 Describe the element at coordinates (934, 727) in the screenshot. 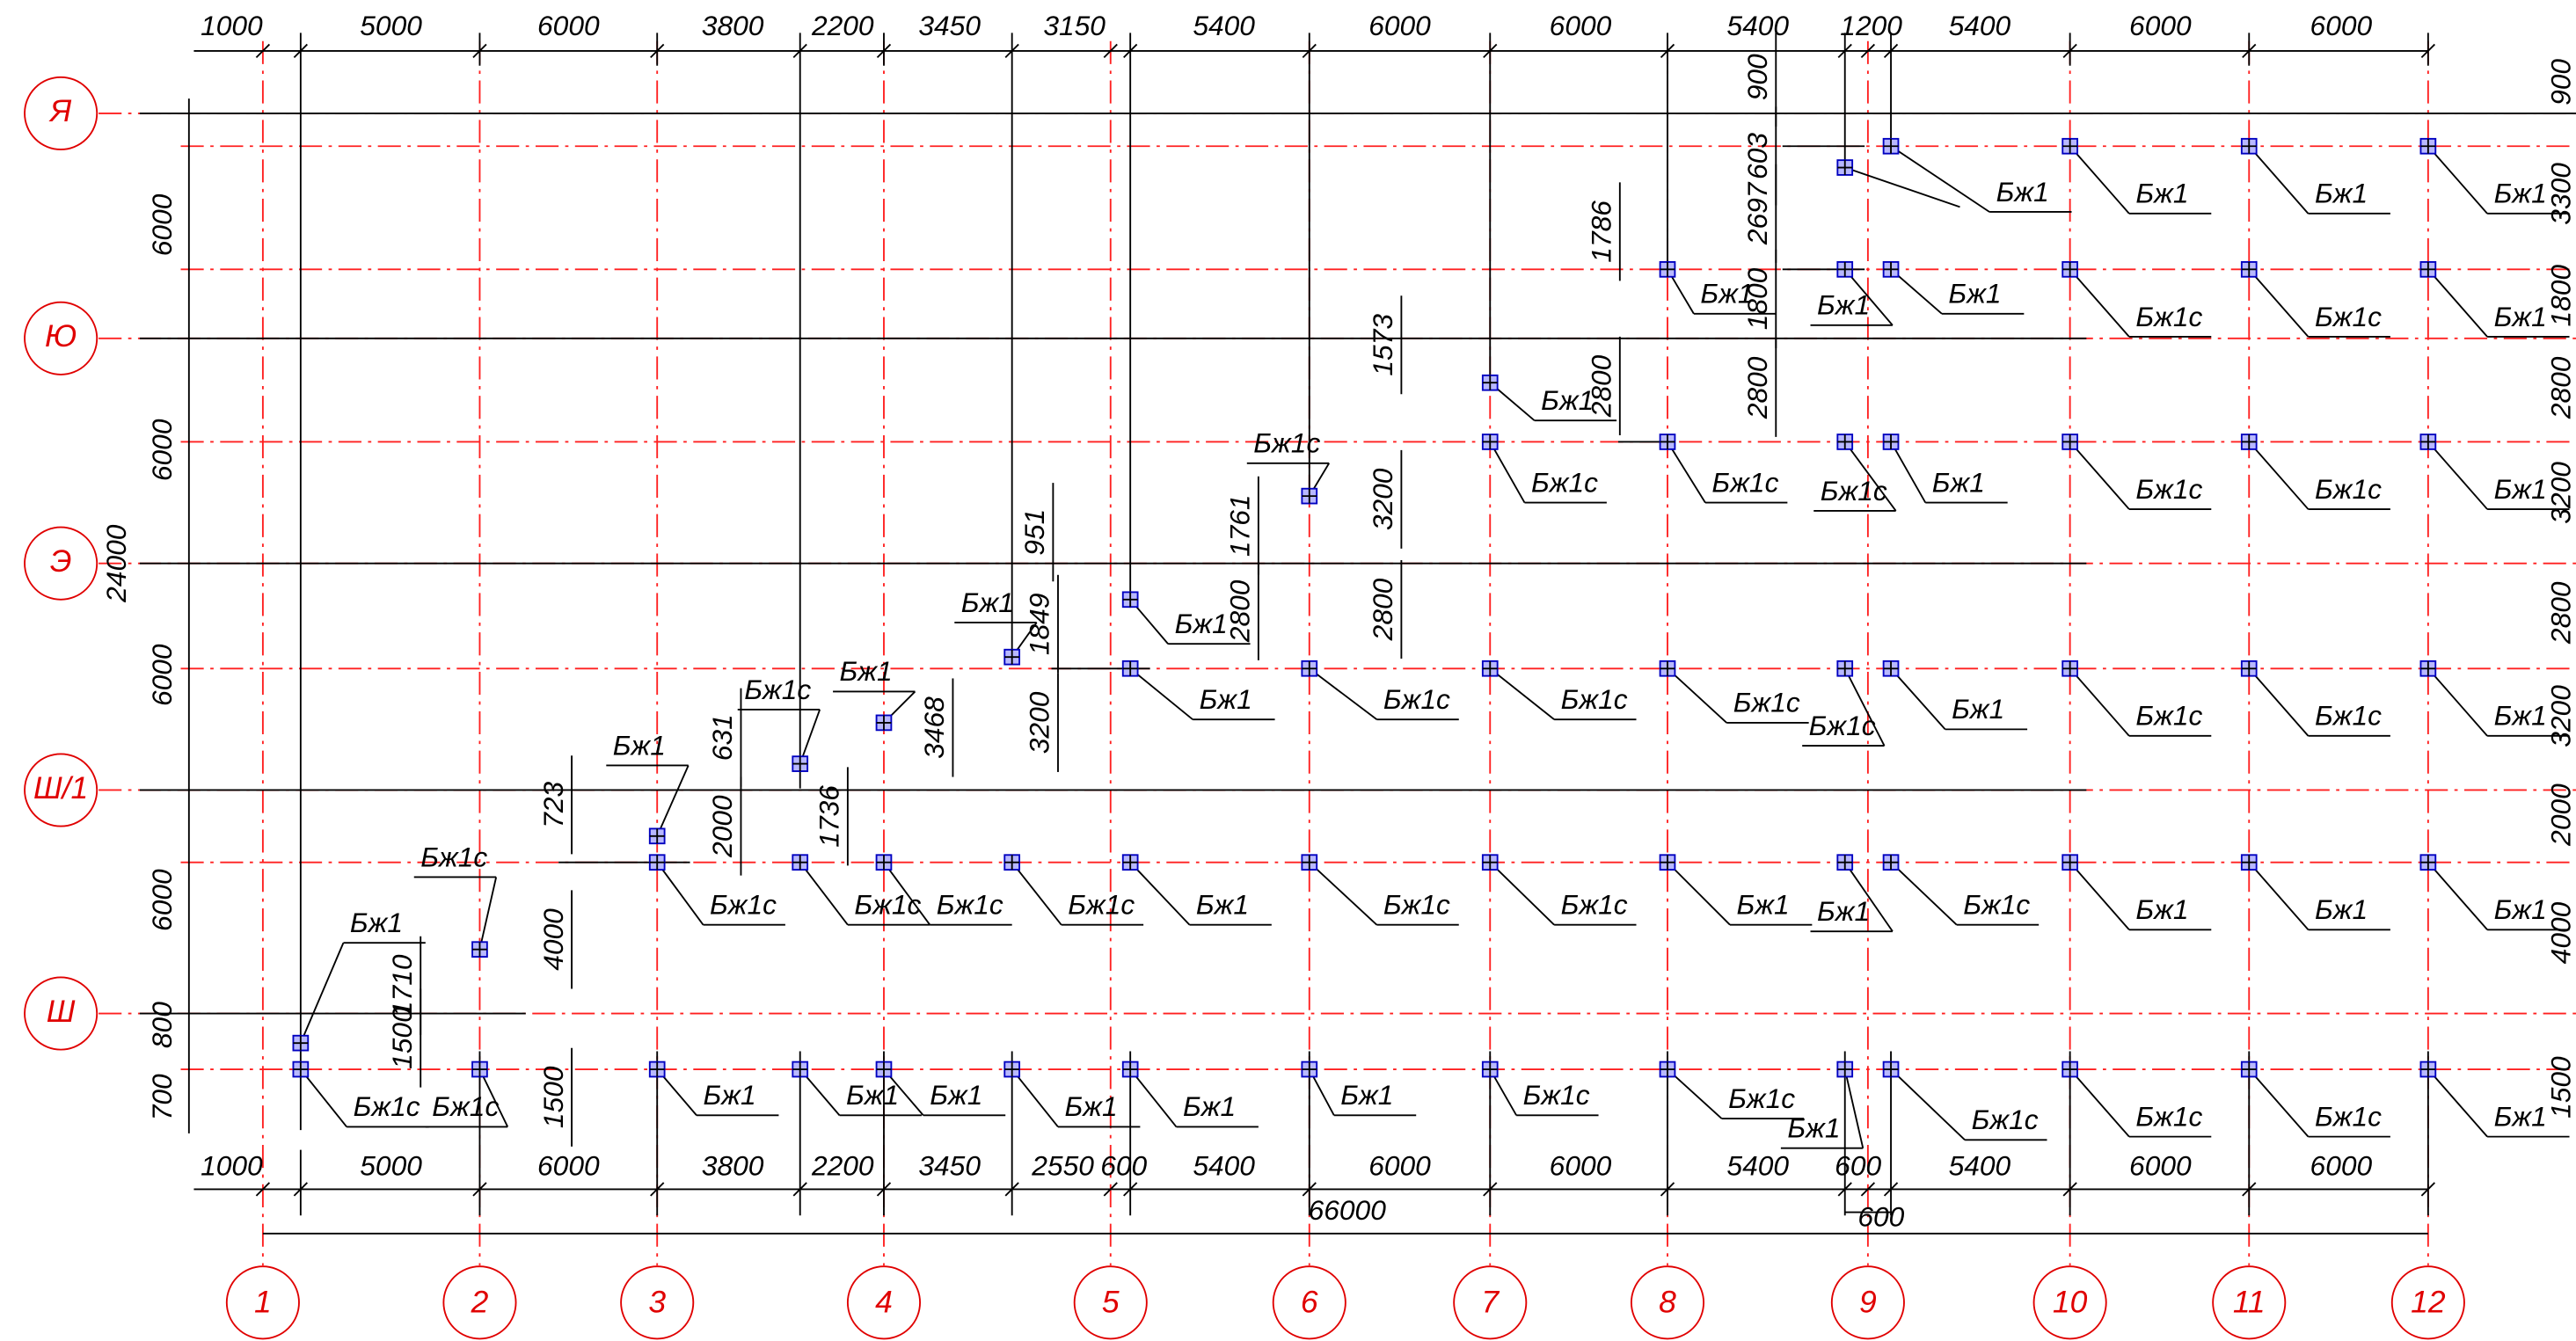

I see `dimension-text: 3468` at that location.